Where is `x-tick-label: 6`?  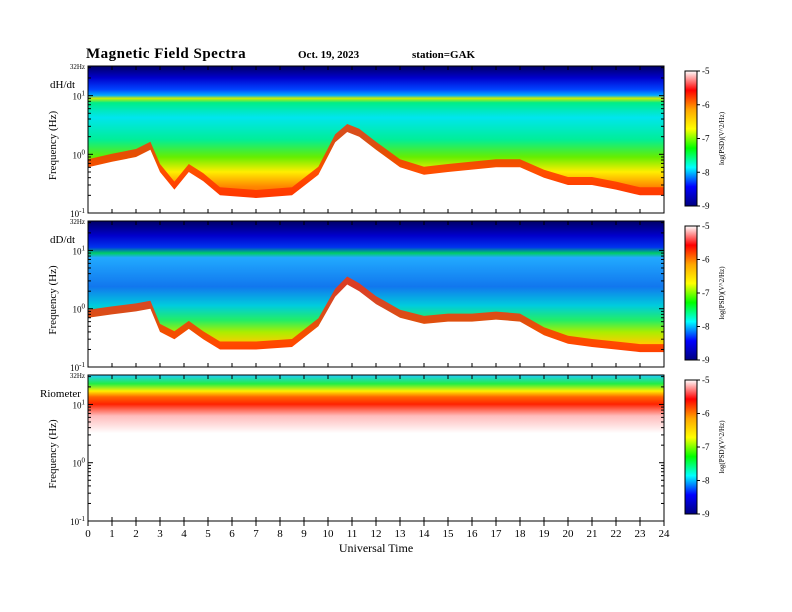
x-tick-label: 6 is located at coordinates (232, 534).